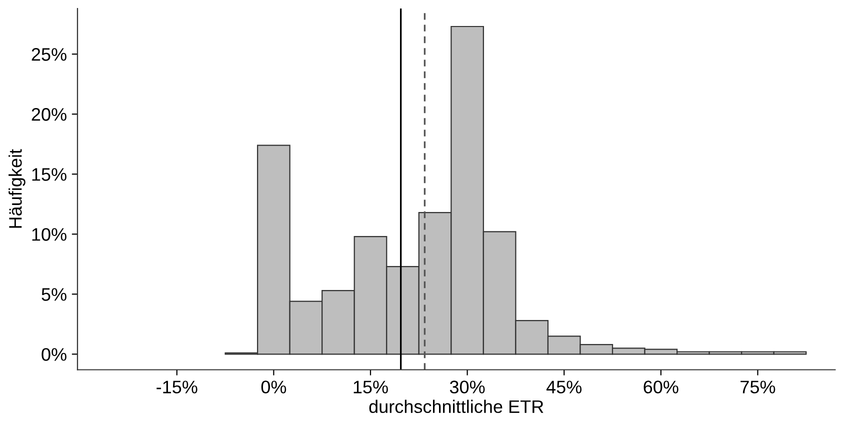 This screenshot has width=861, height=425. What do you see at coordinates (177, 387) in the screenshot?
I see `x-tick-label: -15%` at bounding box center [177, 387].